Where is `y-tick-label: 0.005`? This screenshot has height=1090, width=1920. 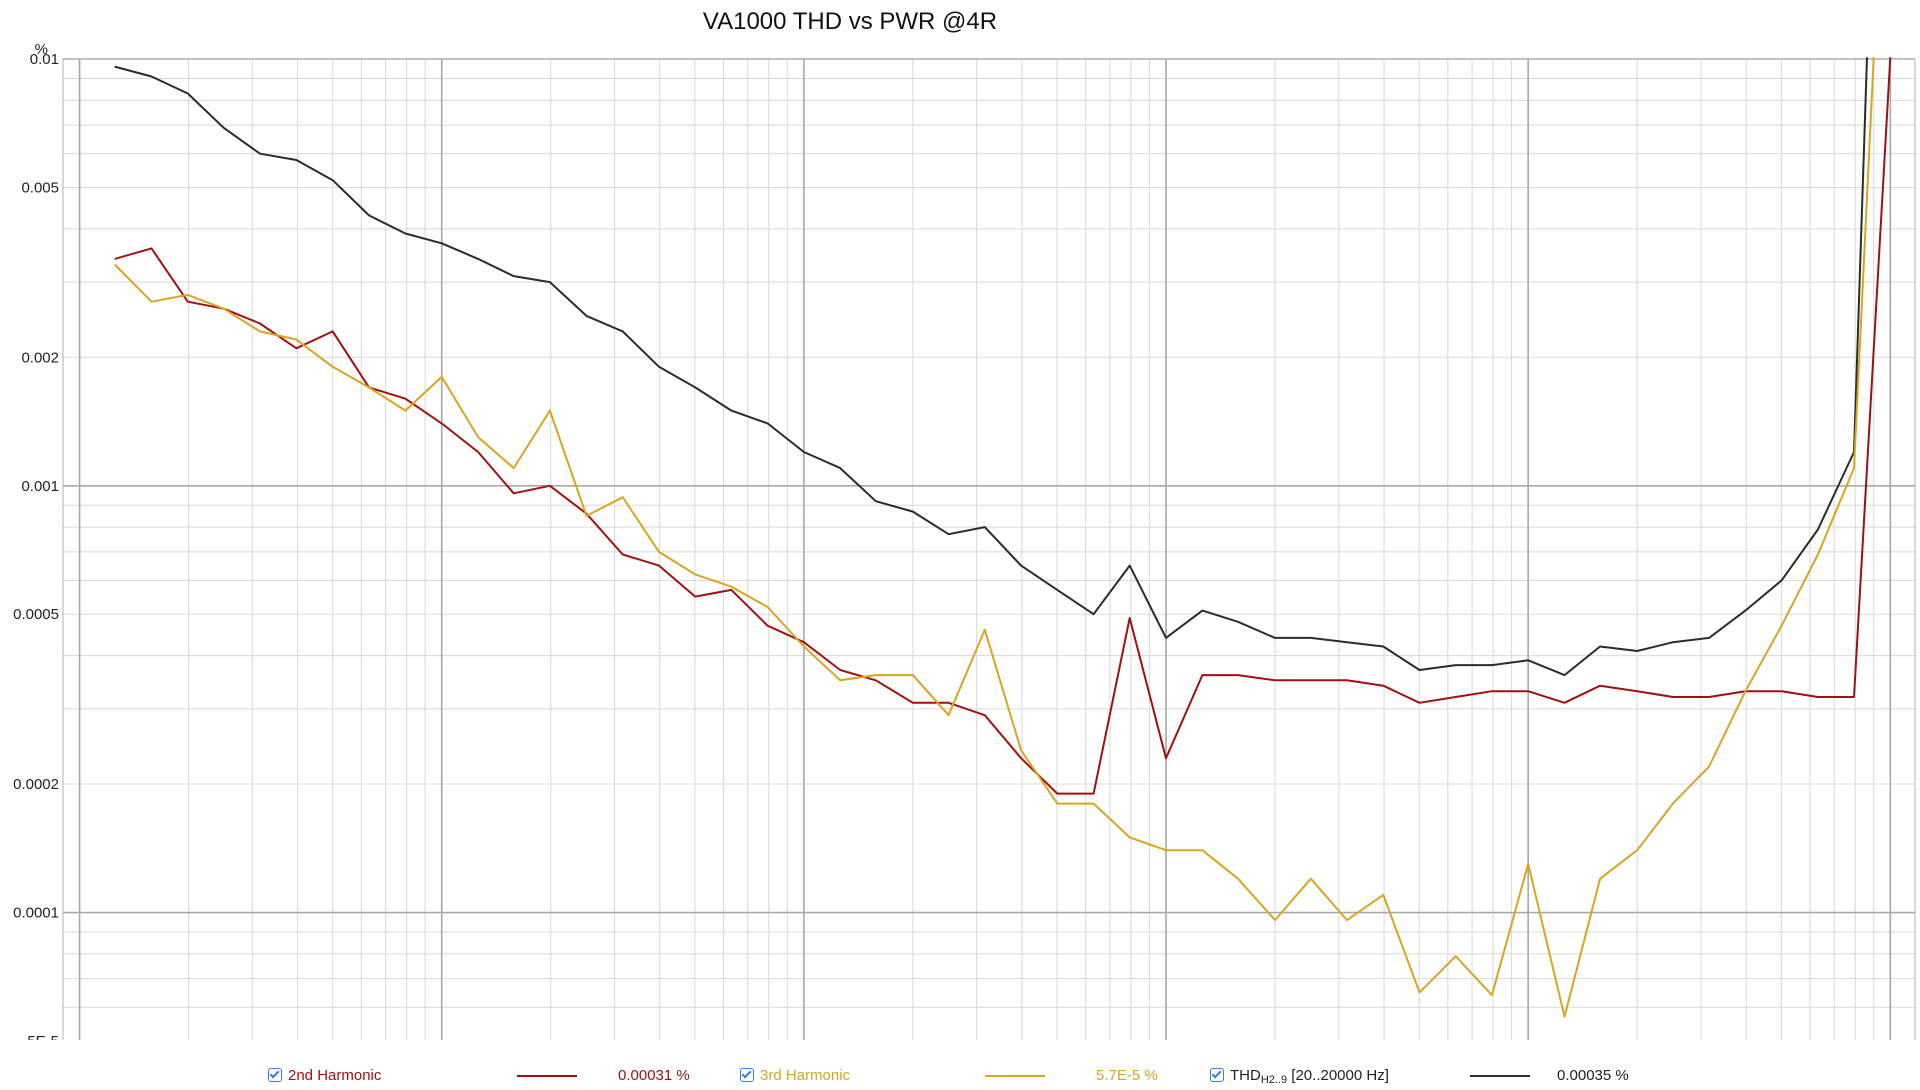 y-tick-label: 0.005 is located at coordinates (40, 187).